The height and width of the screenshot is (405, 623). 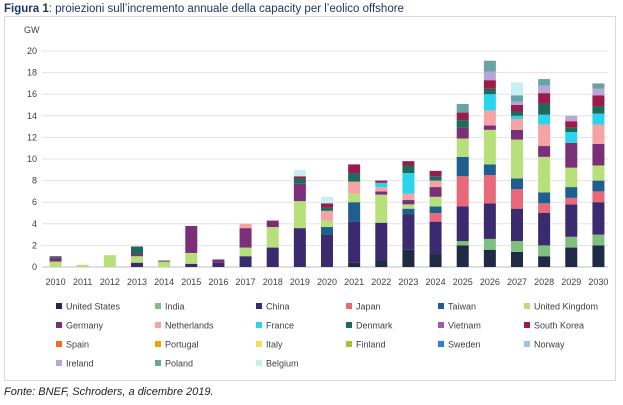 I want to click on x-tick-label: 2013, so click(x=137, y=282).